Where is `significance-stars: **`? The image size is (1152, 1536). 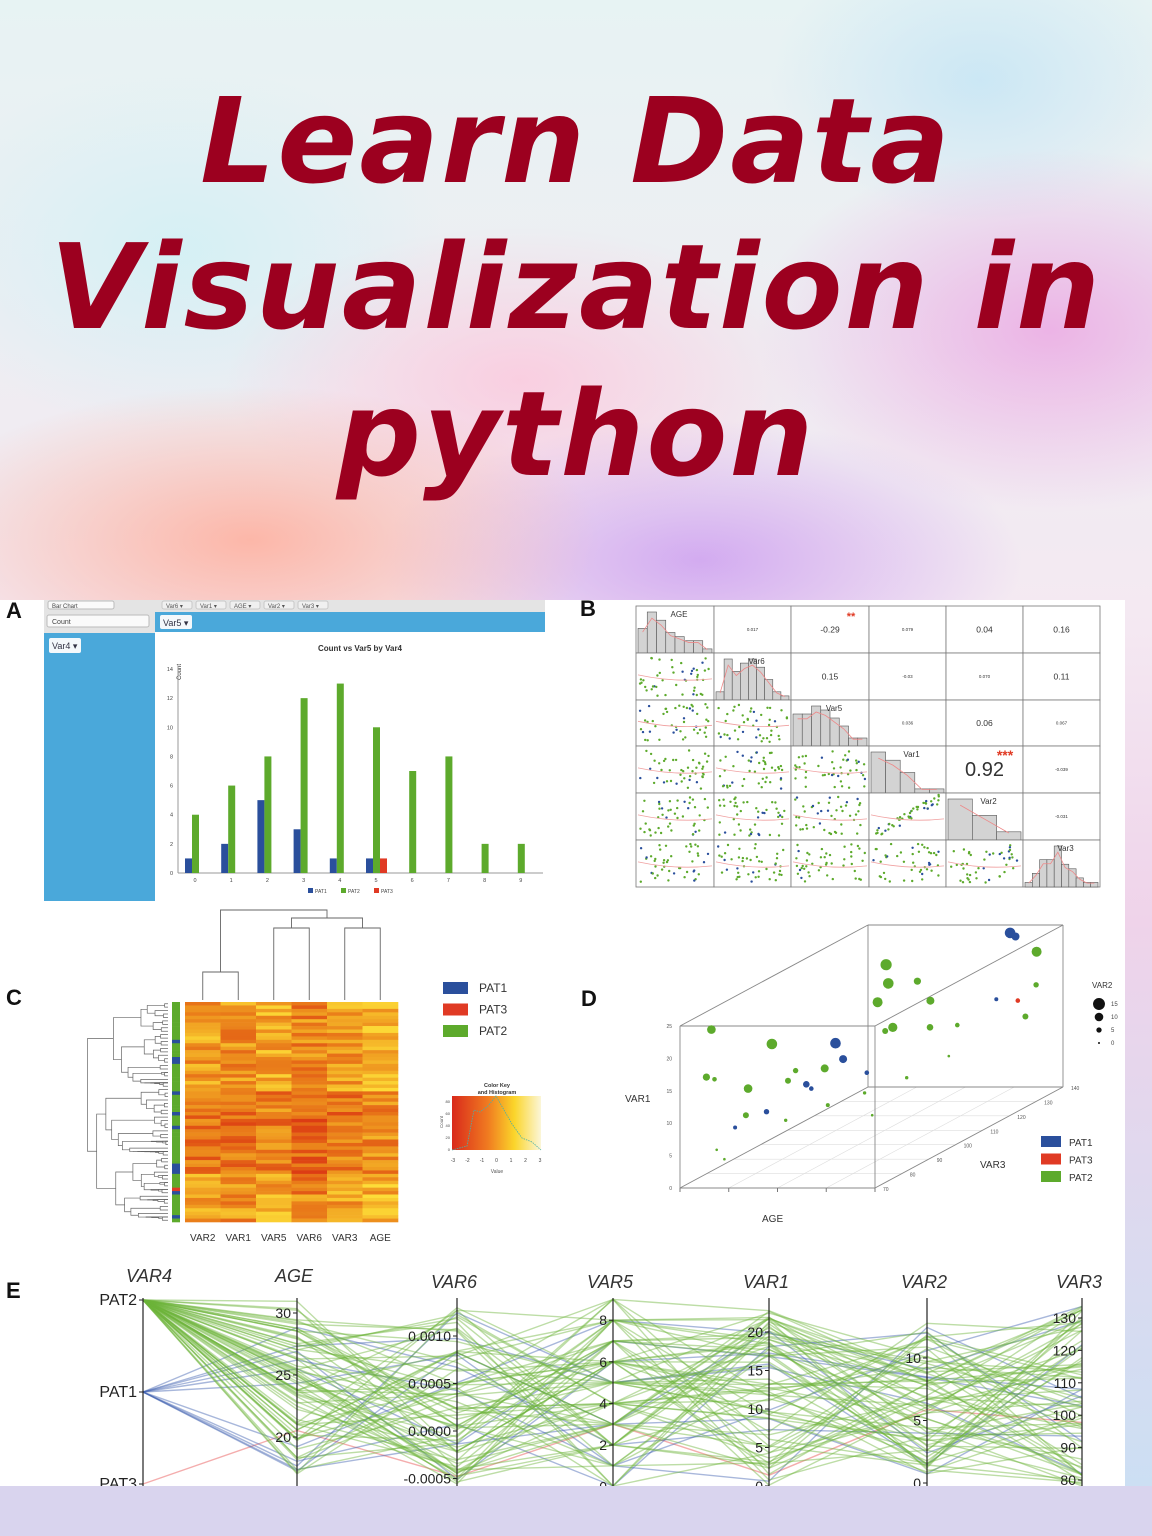
significance-stars: ** is located at coordinates (851, 617).